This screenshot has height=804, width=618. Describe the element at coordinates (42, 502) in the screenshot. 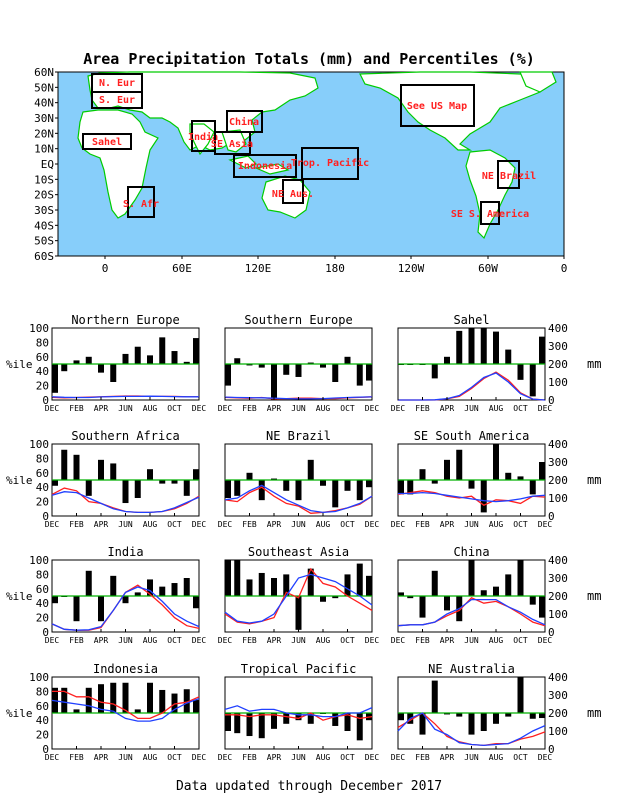

I see `left-tick-label: 20` at that location.